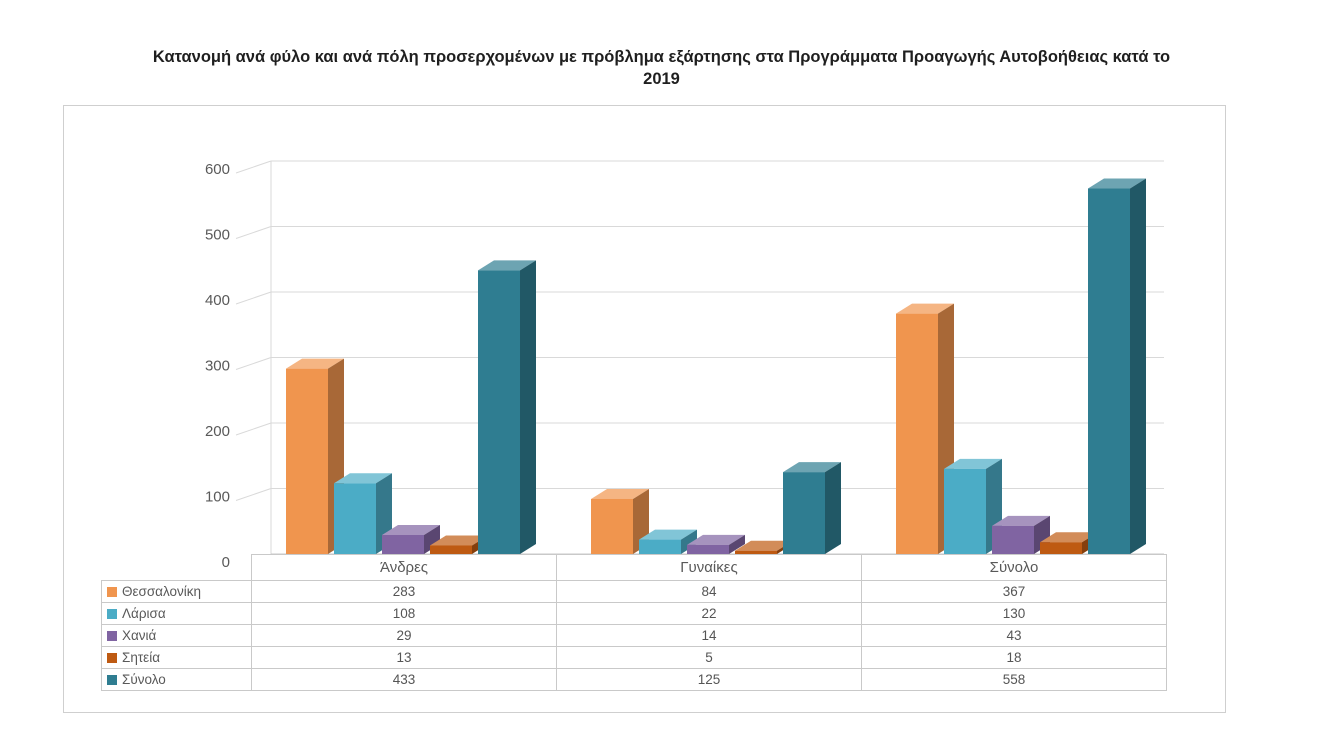  I want to click on bar-Σύνολο-Σύνολο, so click(1117, 366).